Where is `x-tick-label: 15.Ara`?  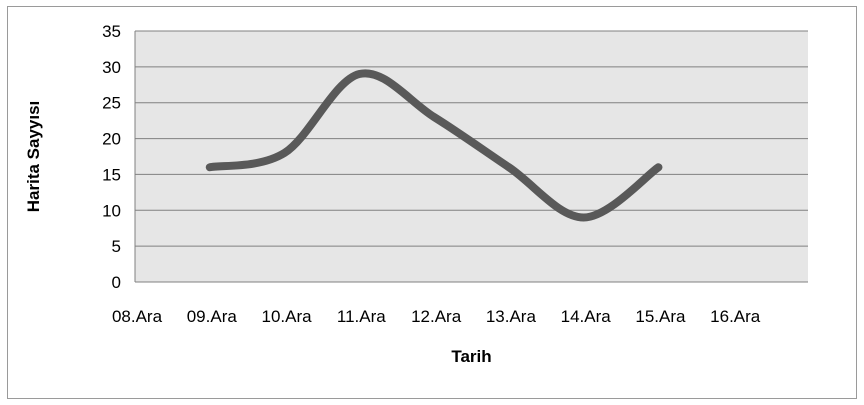 x-tick-label: 15.Ara is located at coordinates (660, 316).